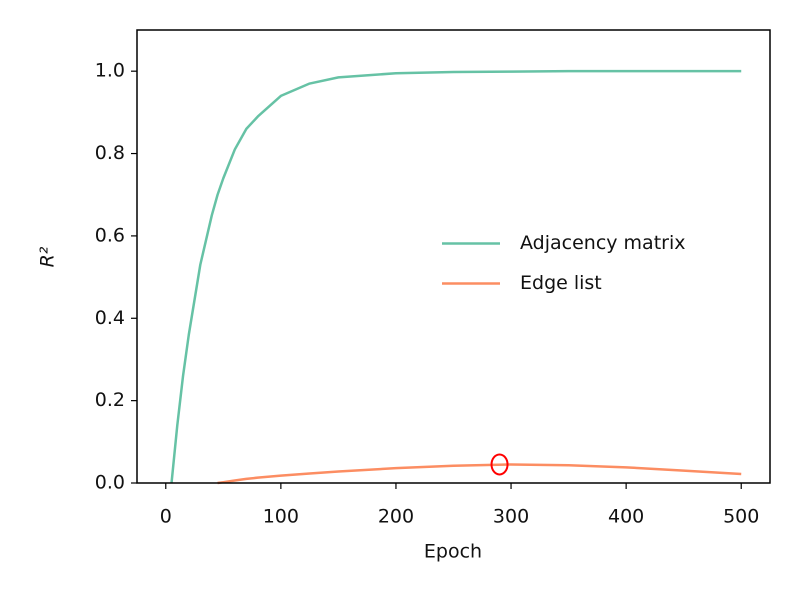 This screenshot has height=600, width=800. I want to click on y-tick-label: 0.0, so click(110, 483).